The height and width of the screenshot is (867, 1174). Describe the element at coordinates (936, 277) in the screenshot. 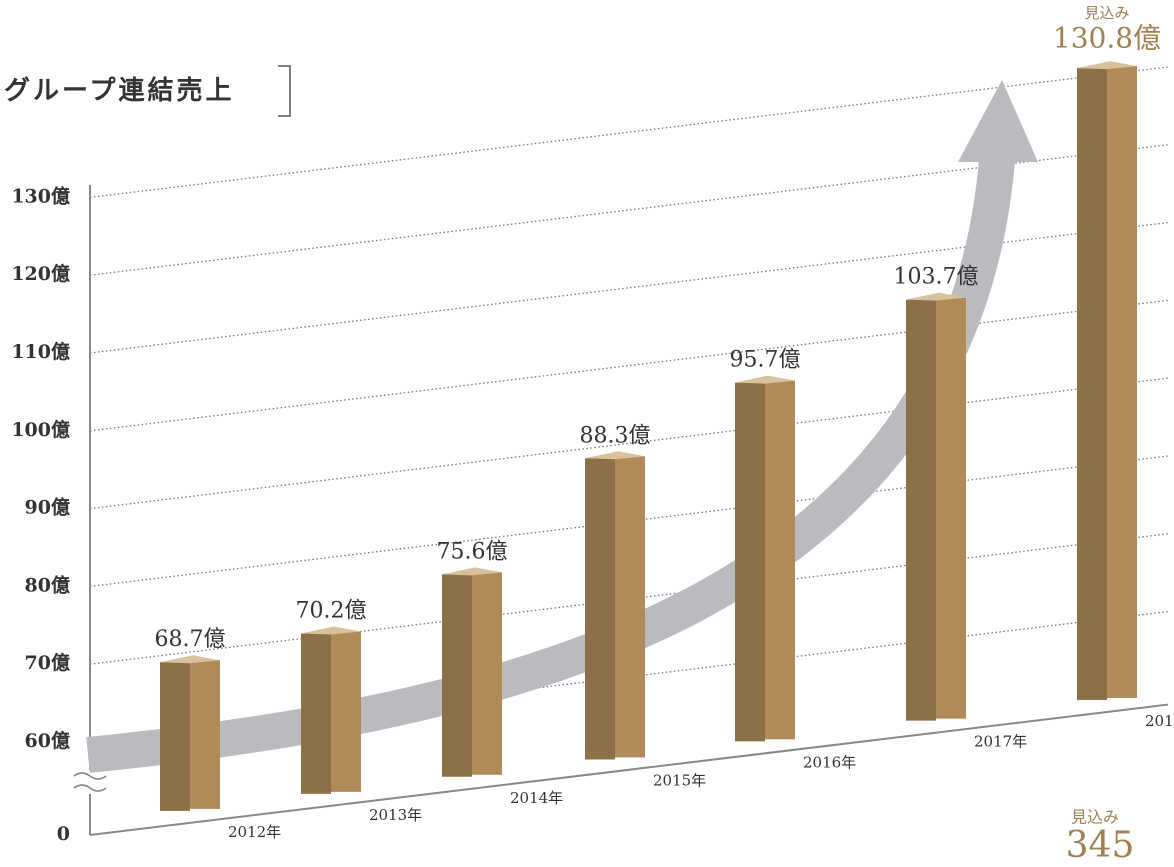

I see `value-label: 103.7億` at that location.